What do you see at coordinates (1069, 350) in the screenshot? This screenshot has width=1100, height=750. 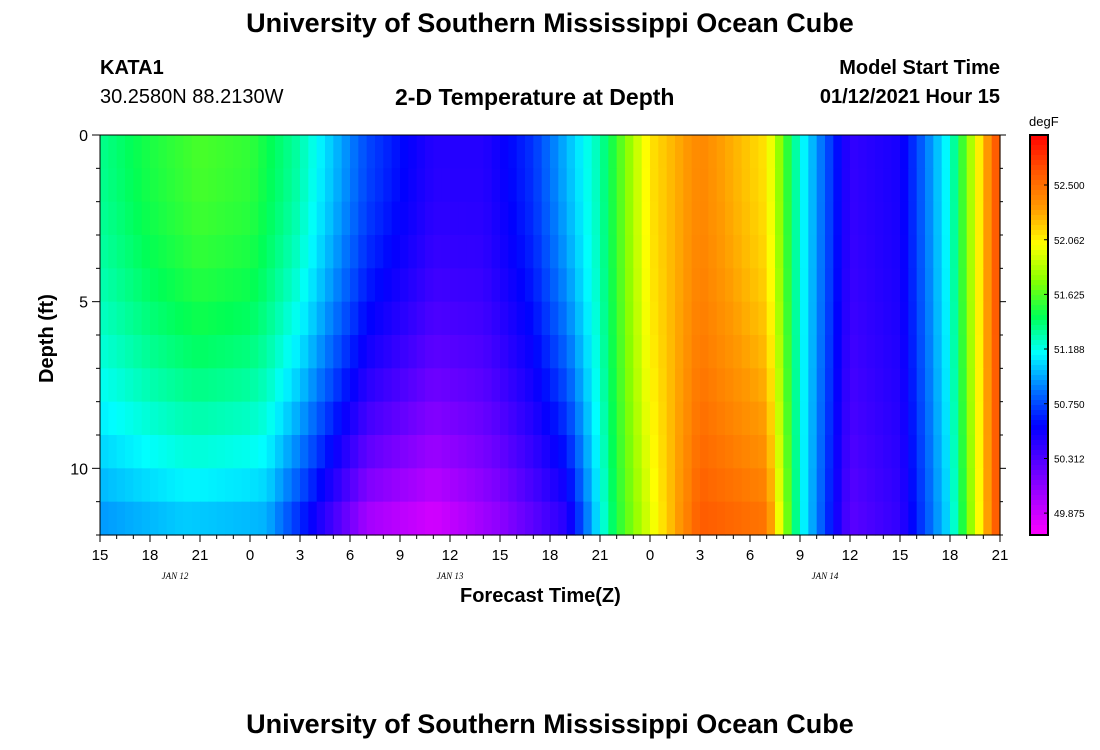 I see `colorbar-tick-label: 51.188` at bounding box center [1069, 350].